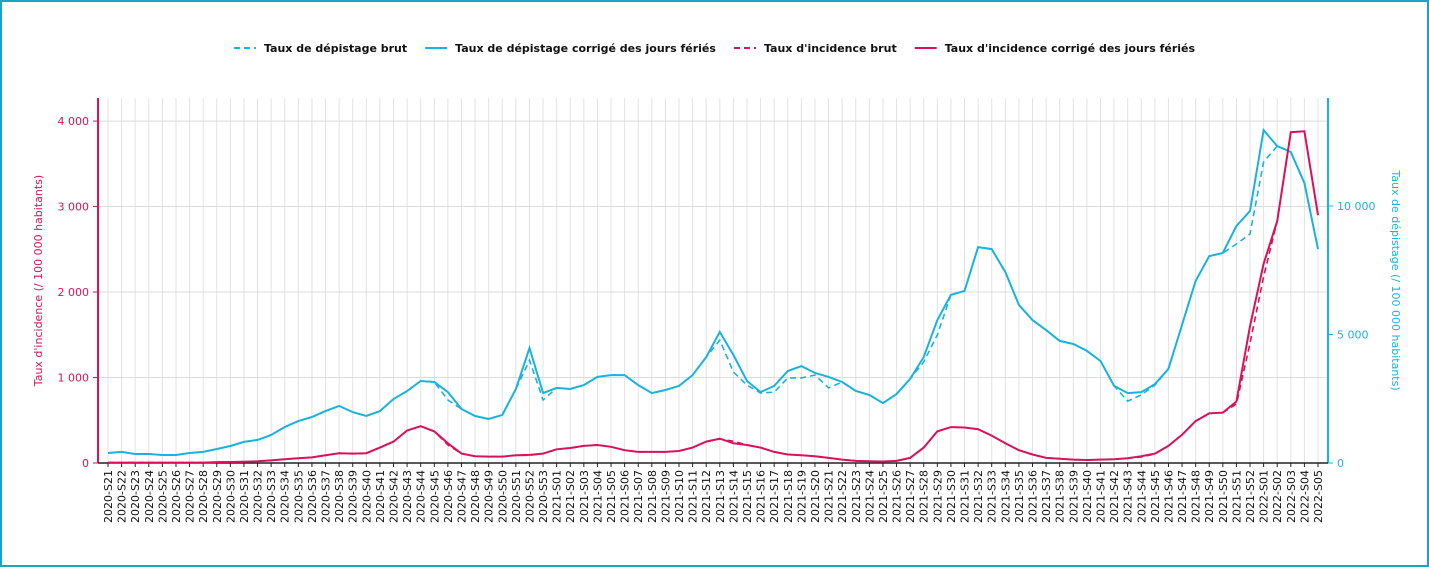 This screenshot has height=567, width=1429. Describe the element at coordinates (176, 496) in the screenshot. I see `x-tick-label: 2020-S26` at that location.